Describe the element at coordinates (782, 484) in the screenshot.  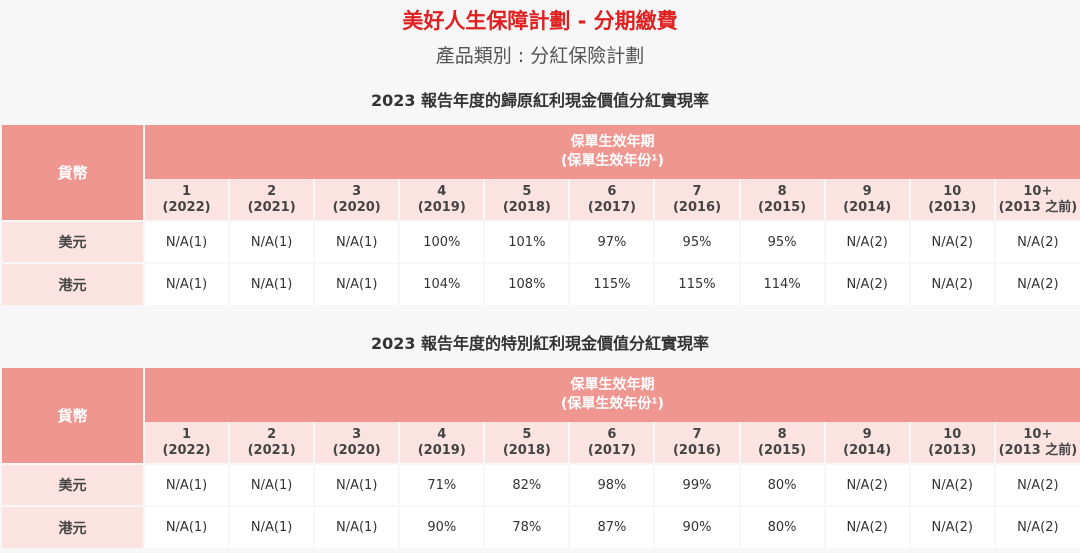
I see `fulfillment-ratio-cell: 80%` at that location.